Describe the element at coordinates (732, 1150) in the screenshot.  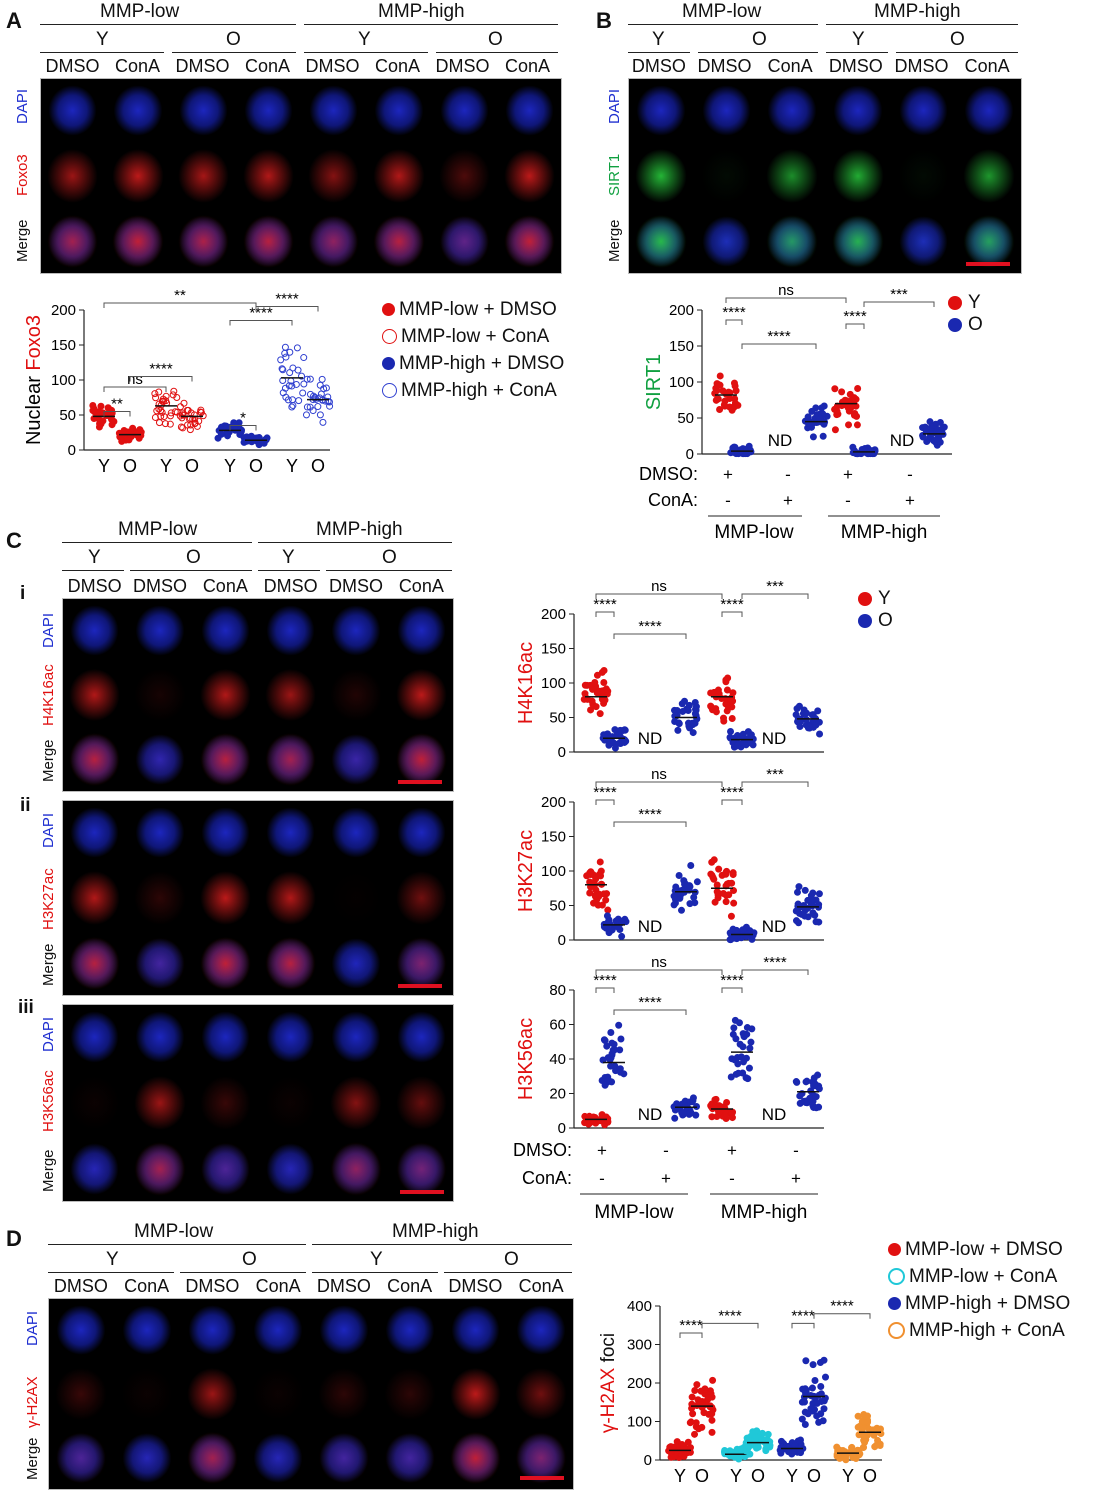
I see `c-dmso-mark: +` at that location.